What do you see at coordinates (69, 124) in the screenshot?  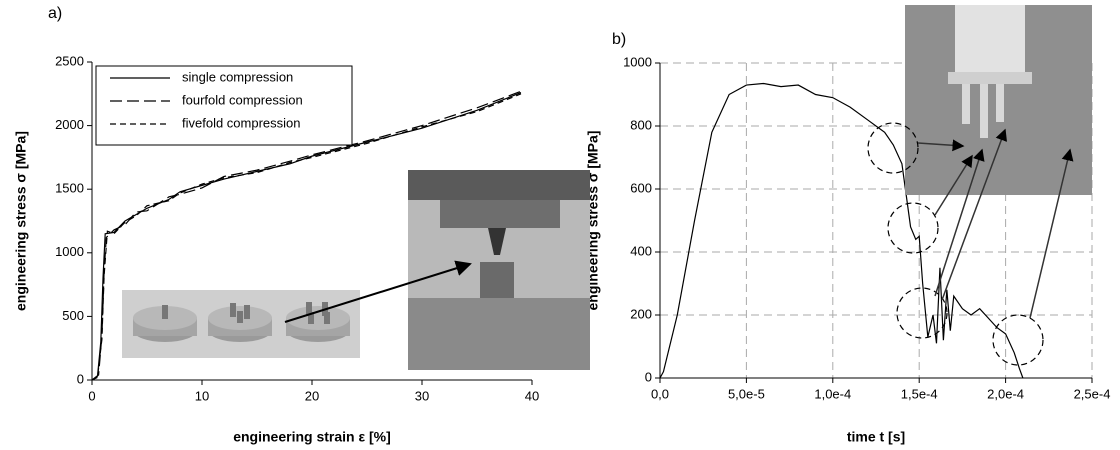 I see `y-tick-label: 2000` at bounding box center [69, 124].